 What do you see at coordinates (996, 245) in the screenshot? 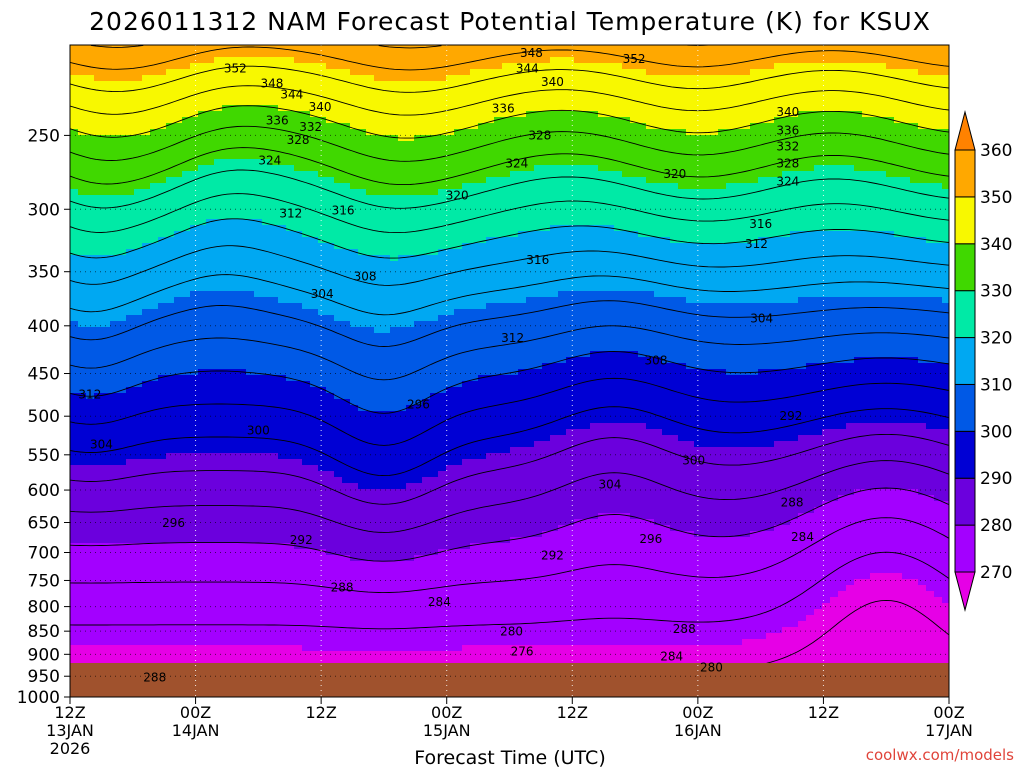
I see `colorbar-label: 340` at bounding box center [996, 245].